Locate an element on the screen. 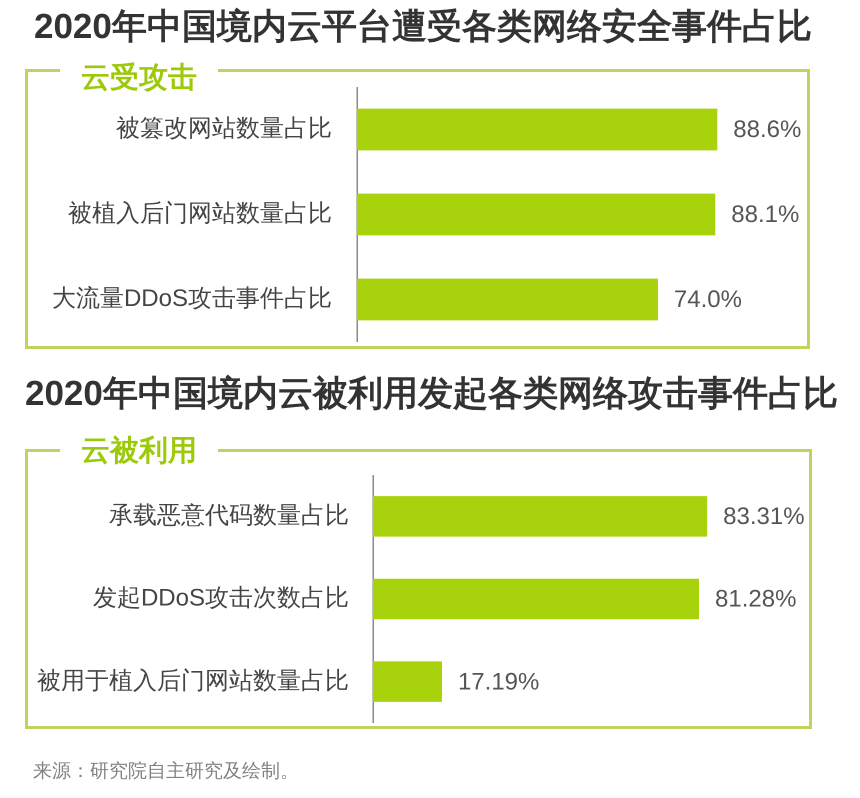  chart-title: 2020年中国境内云被利用发起各类网络攻击事件占比 is located at coordinates (431, 394).